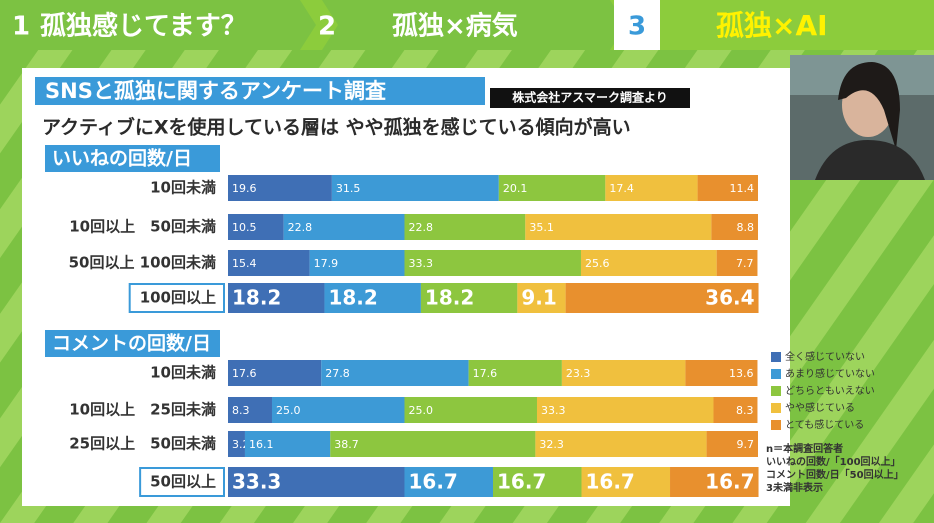 The width and height of the screenshot is (934, 523). What do you see at coordinates (143, 26) in the screenshot?
I see `tab-label: 孤独感じてます？` at bounding box center [143, 26].